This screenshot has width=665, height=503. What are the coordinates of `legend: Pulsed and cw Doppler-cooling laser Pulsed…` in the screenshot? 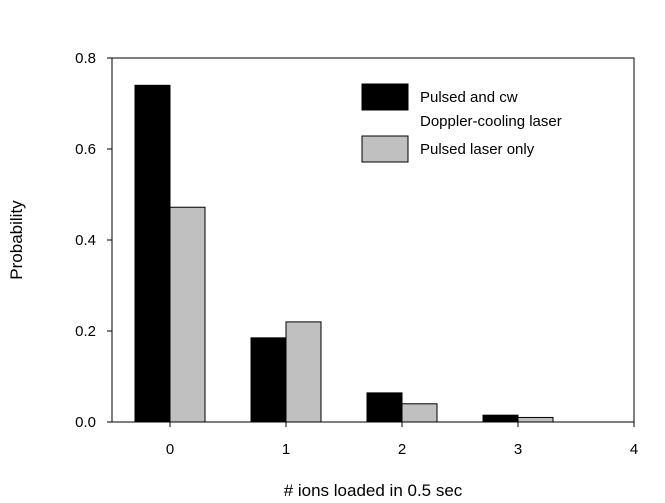 It's located at (461, 123).